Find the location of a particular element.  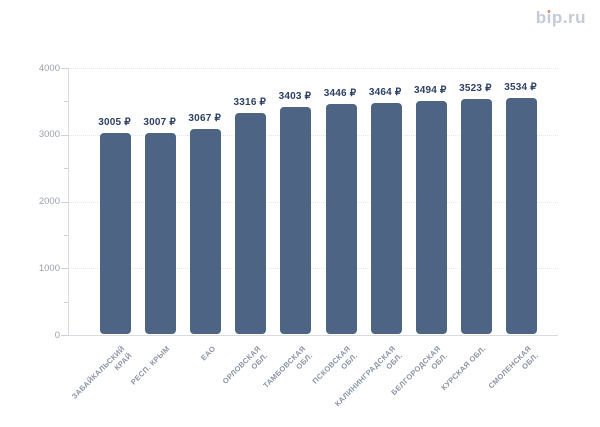

x-category-label-line: ЕАО is located at coordinates (208, 353).